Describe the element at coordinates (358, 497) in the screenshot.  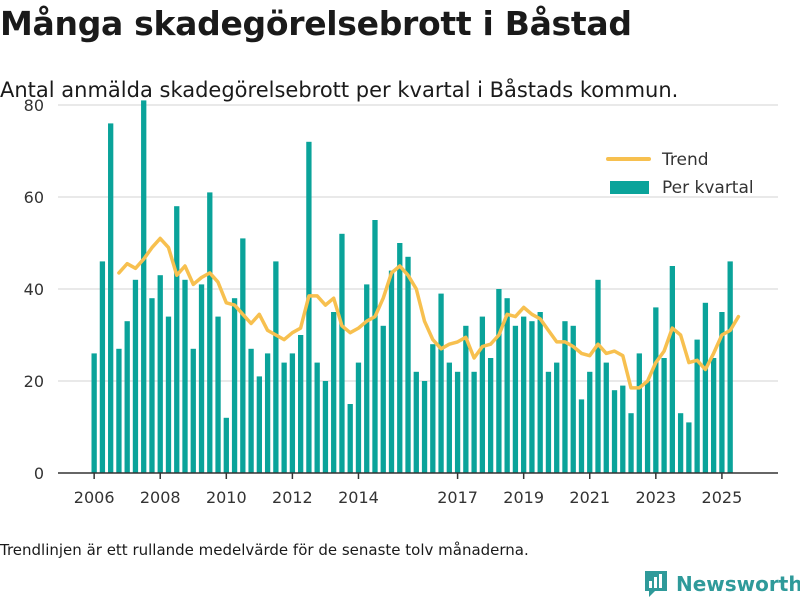
I see `x-tick-label: 2014` at that location.